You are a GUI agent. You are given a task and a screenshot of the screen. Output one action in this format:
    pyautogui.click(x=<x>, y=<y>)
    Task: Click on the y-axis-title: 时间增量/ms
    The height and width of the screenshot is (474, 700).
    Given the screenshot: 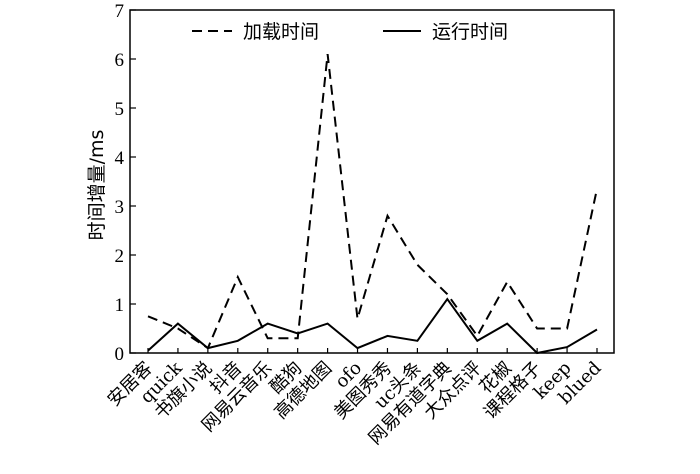 What is the action you would take?
    pyautogui.click(x=97, y=185)
    